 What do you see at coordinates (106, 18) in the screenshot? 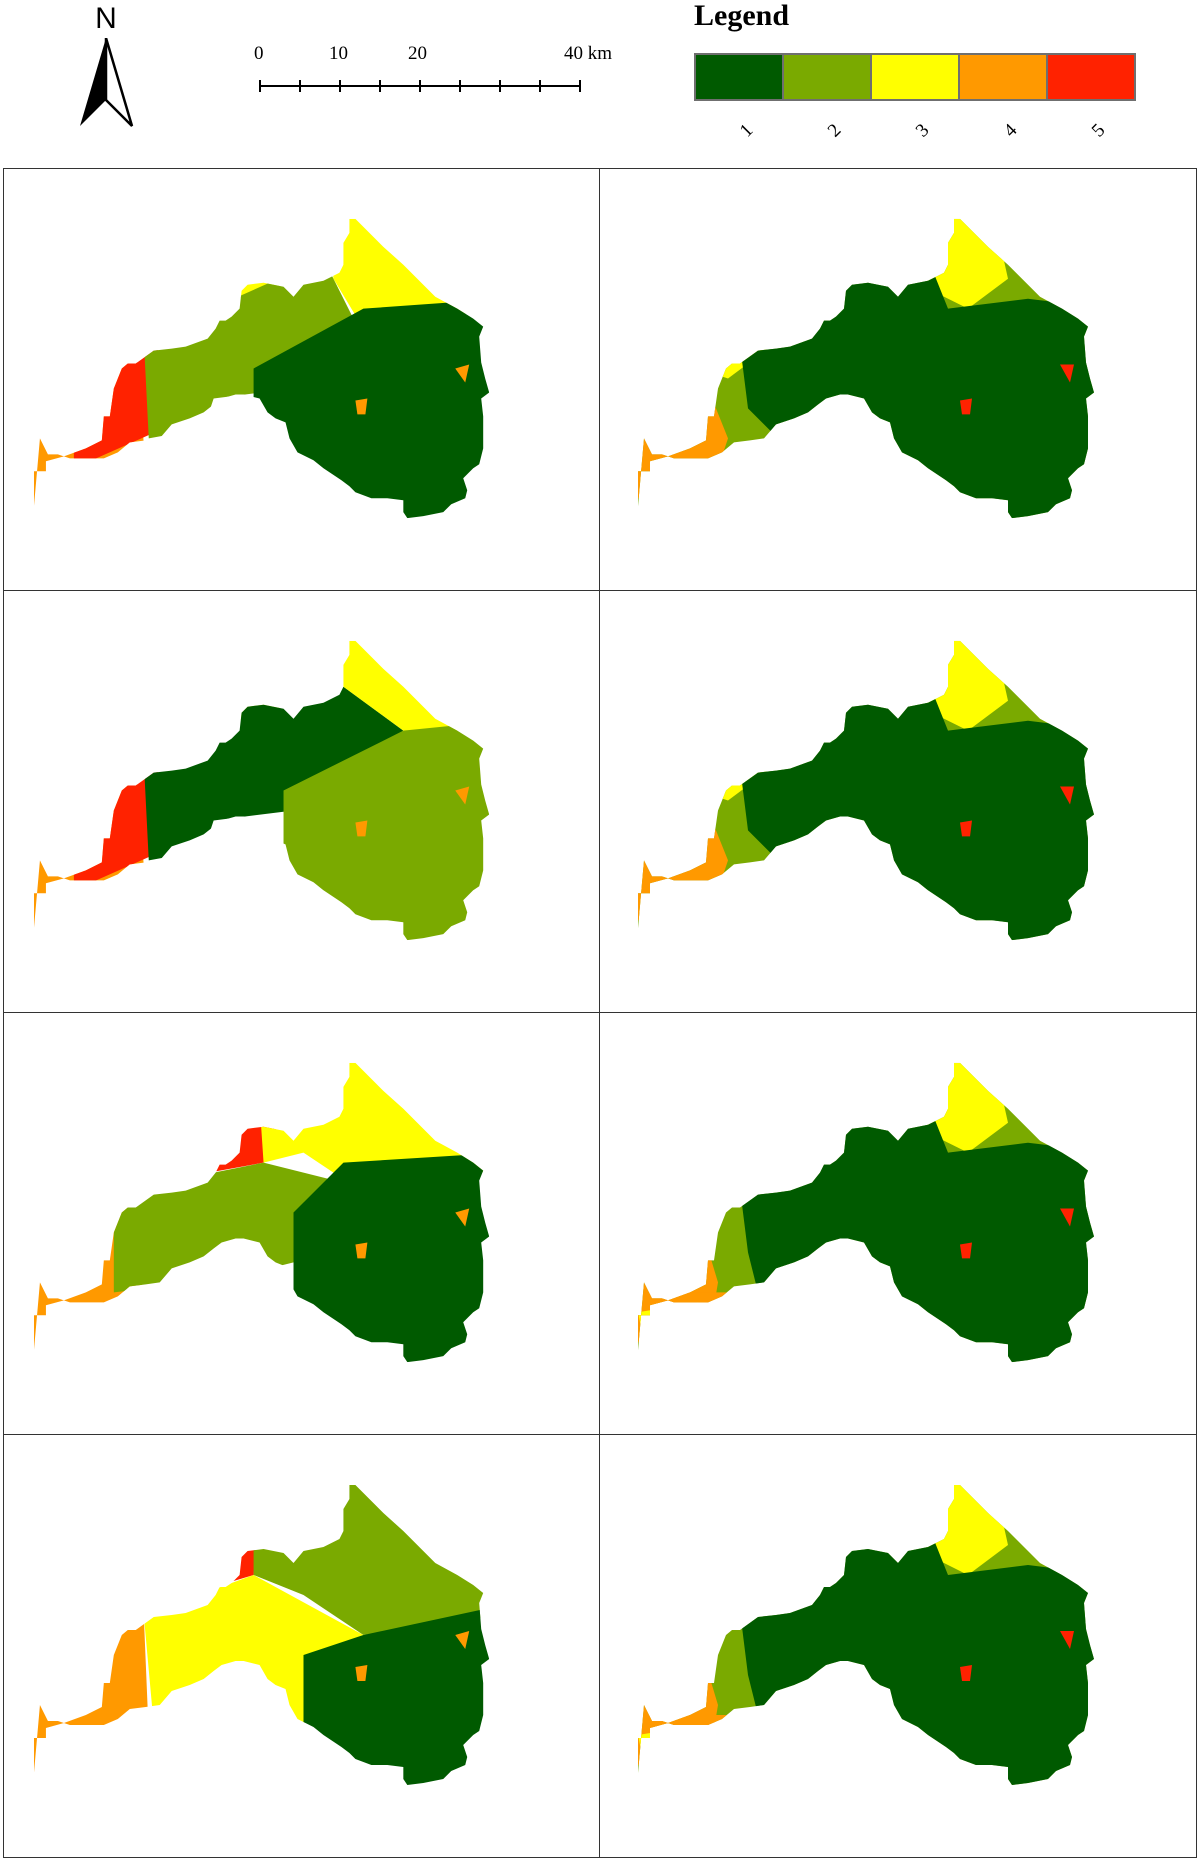
I see `north-letter: N` at bounding box center [106, 18].